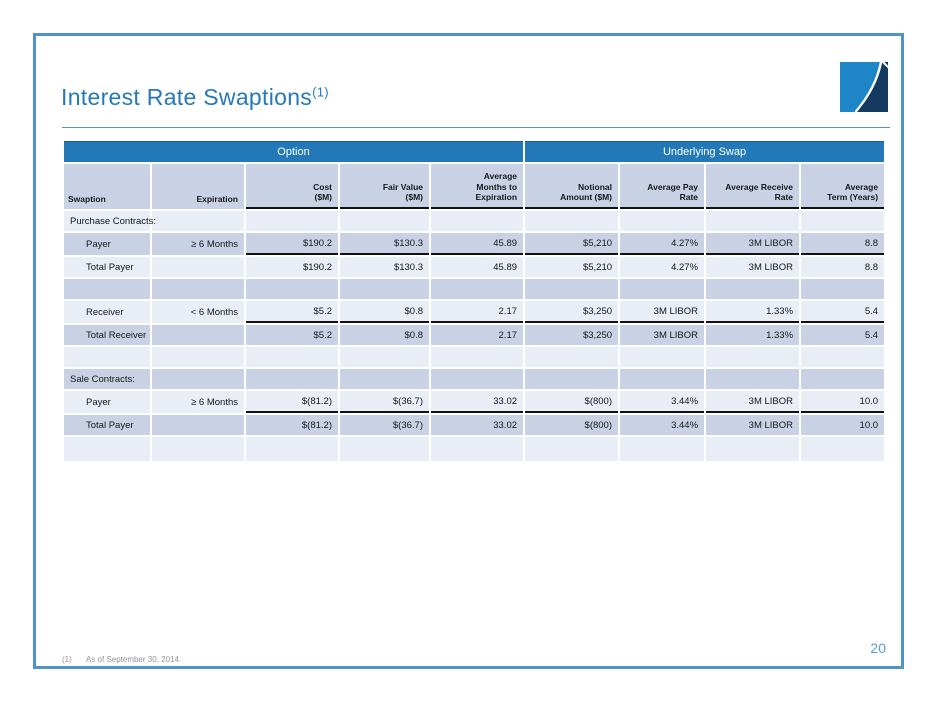 Image resolution: width=940 pixels, height=705 pixels. I want to click on page-number: 20, so click(878, 648).